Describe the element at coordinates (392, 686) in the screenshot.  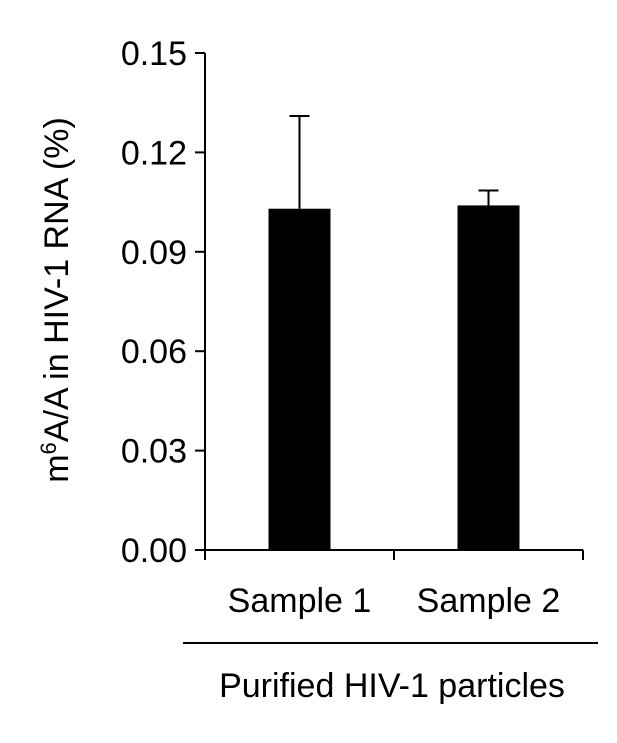
I see `group-label: Purified HIV-1 particles` at that location.